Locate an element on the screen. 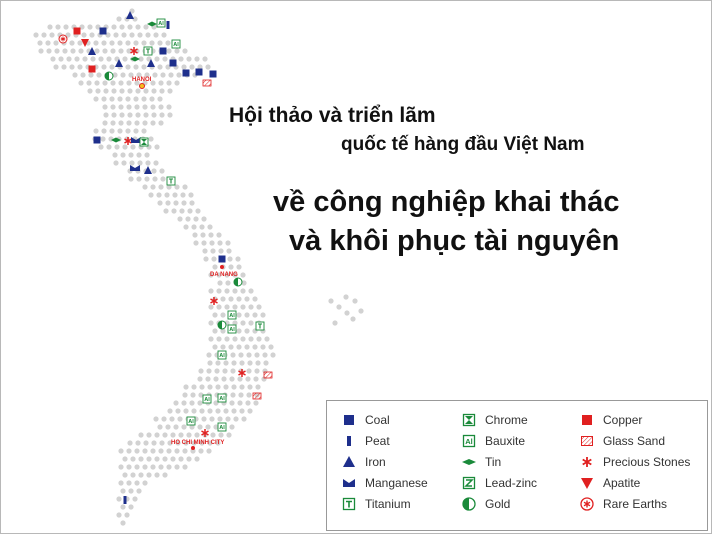  apatite-icon is located at coordinates (587, 483).